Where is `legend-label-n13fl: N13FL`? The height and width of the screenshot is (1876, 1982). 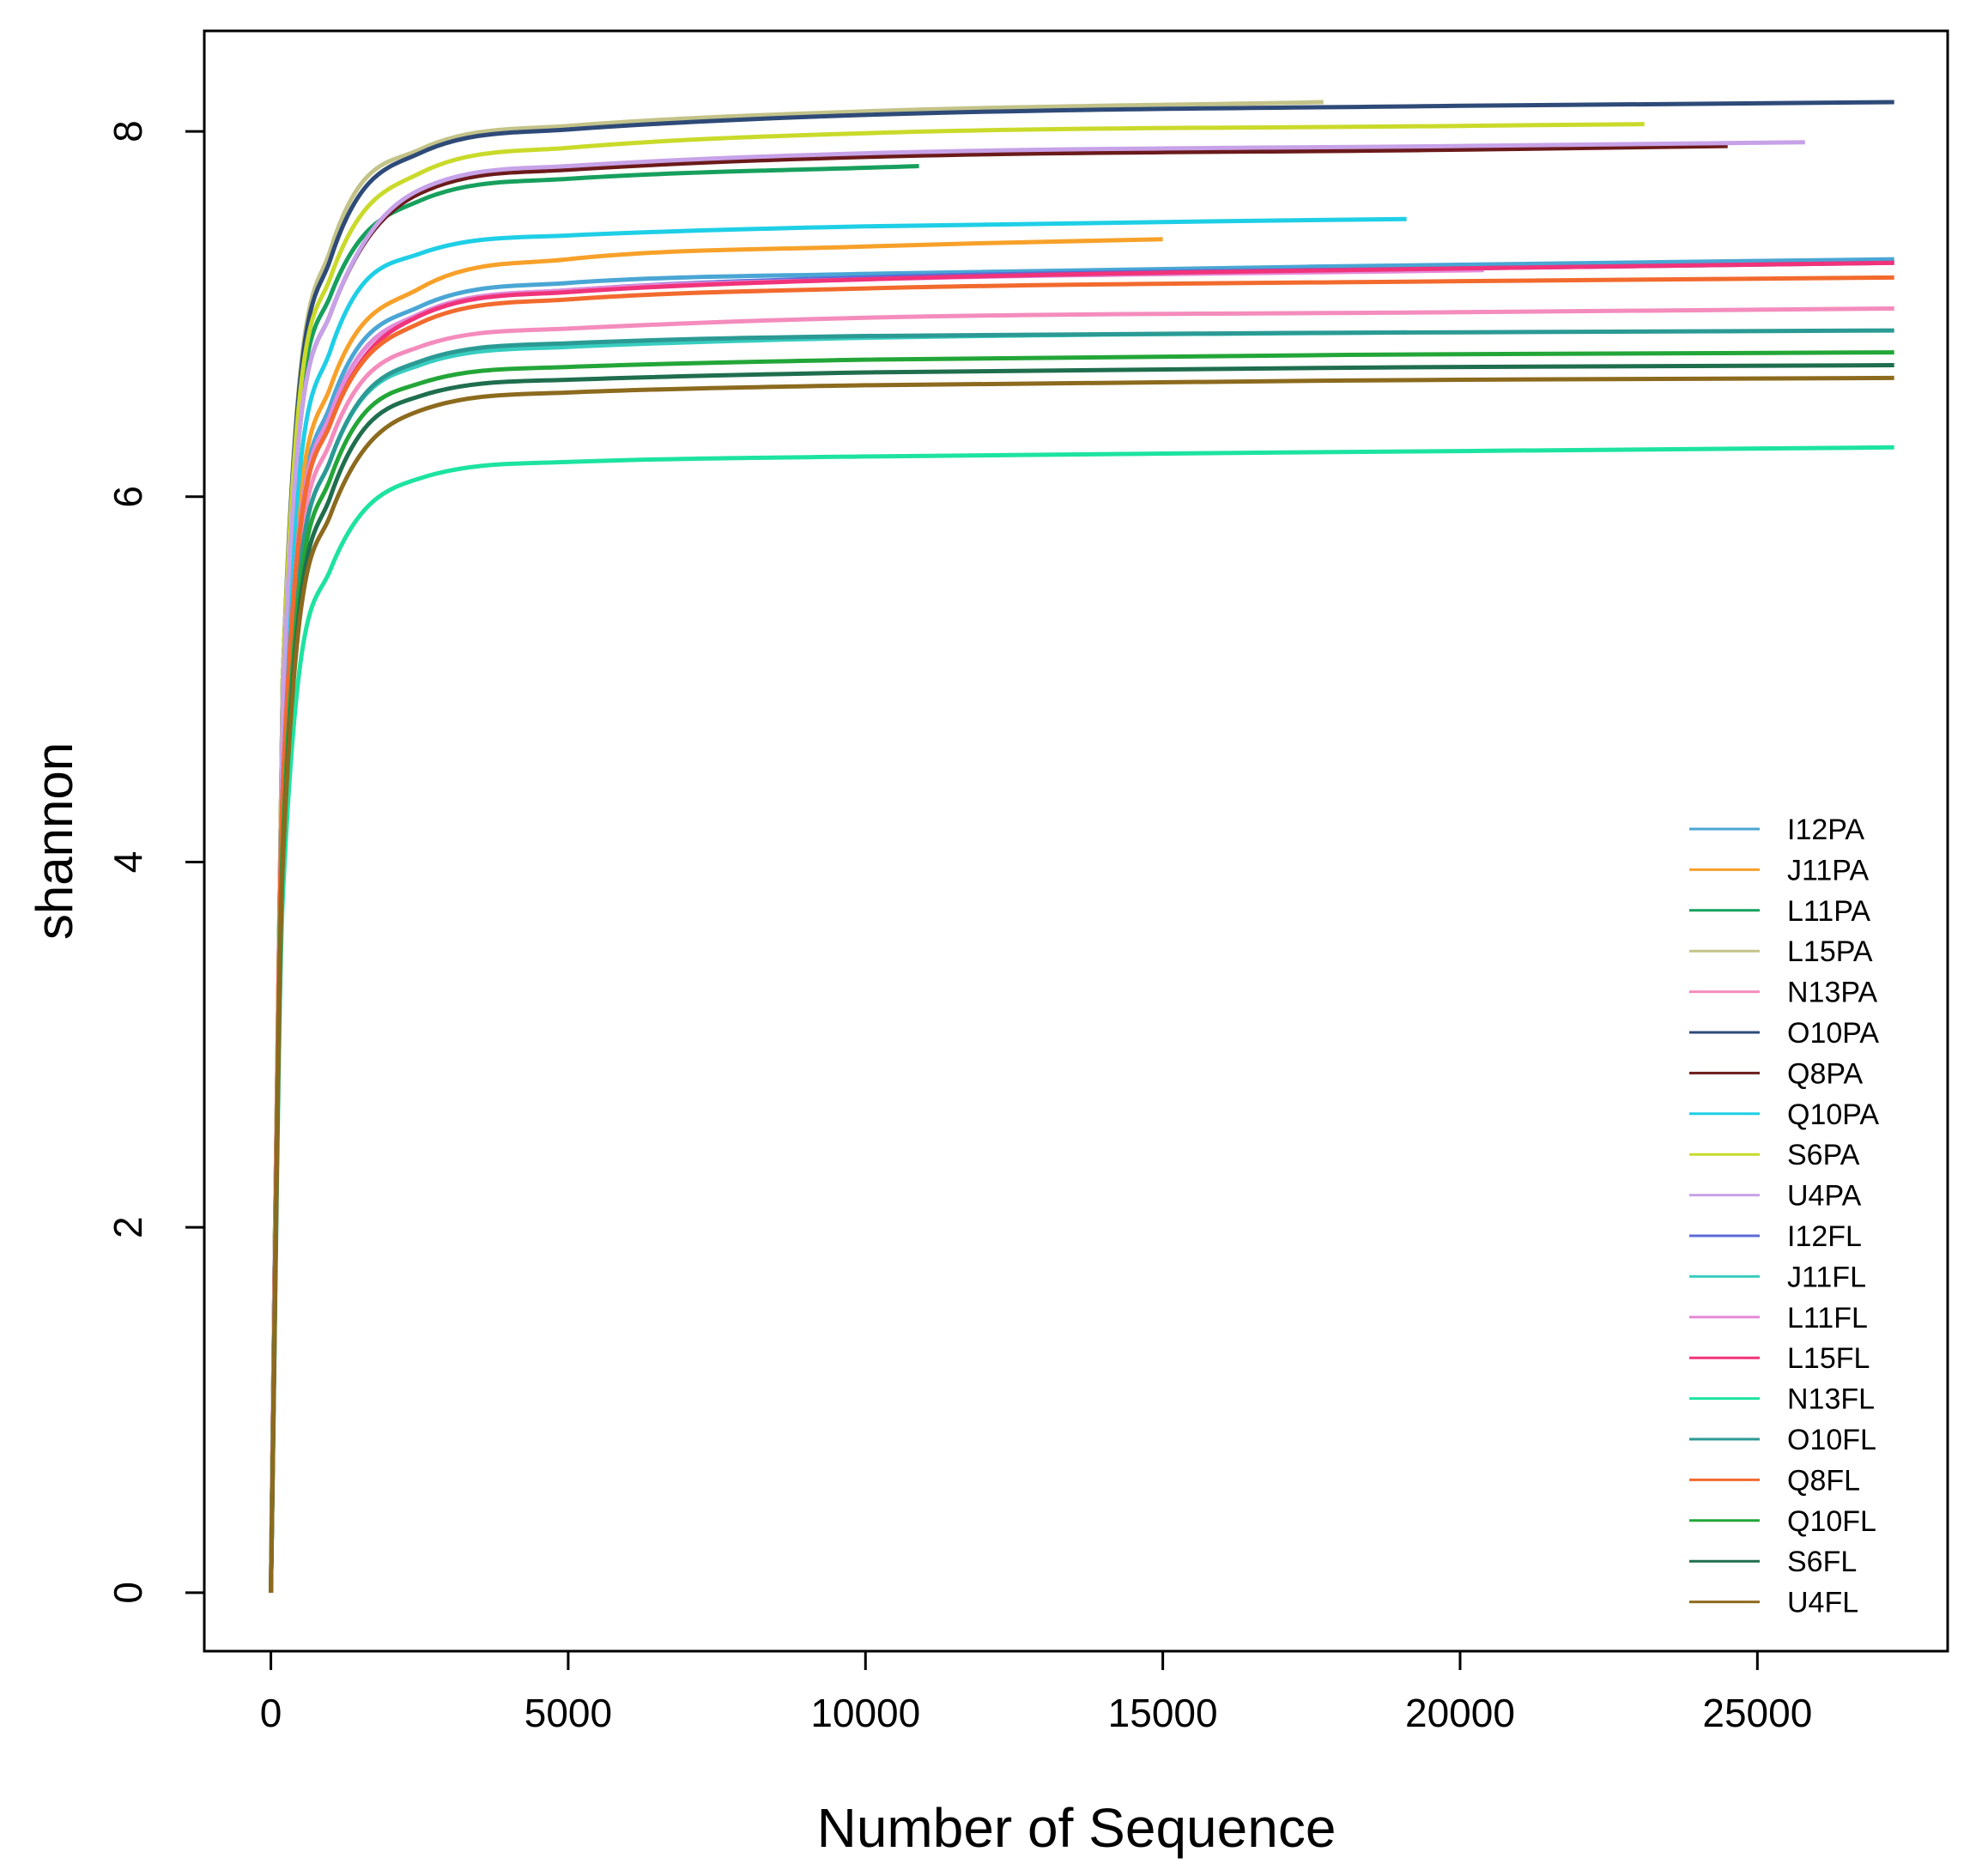
legend-label-n13fl: N13FL is located at coordinates (1831, 1399).